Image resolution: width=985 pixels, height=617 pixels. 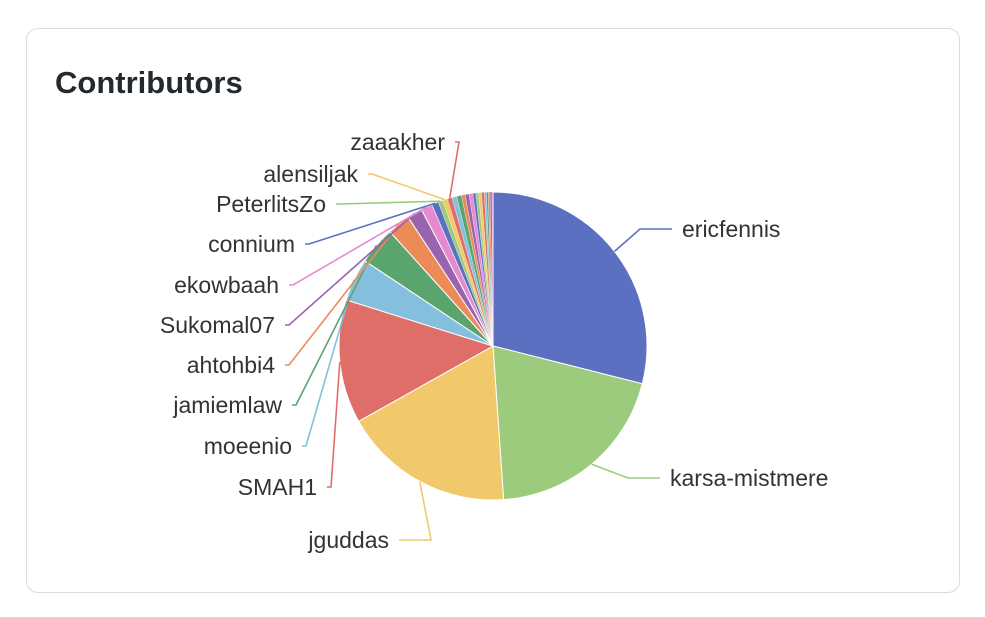 I want to click on pie-slice-jguddas, so click(x=431, y=423).